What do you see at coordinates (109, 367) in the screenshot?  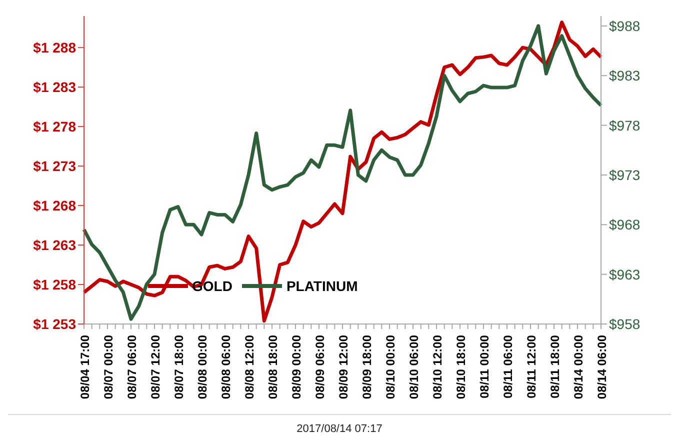 I see `x-tick-label: 08/07 00:00` at bounding box center [109, 367].